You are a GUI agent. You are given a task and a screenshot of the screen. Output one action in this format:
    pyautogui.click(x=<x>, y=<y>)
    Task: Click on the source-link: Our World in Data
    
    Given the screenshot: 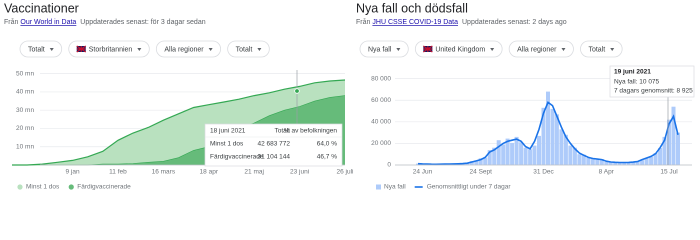 What is the action you would take?
    pyautogui.click(x=48, y=22)
    